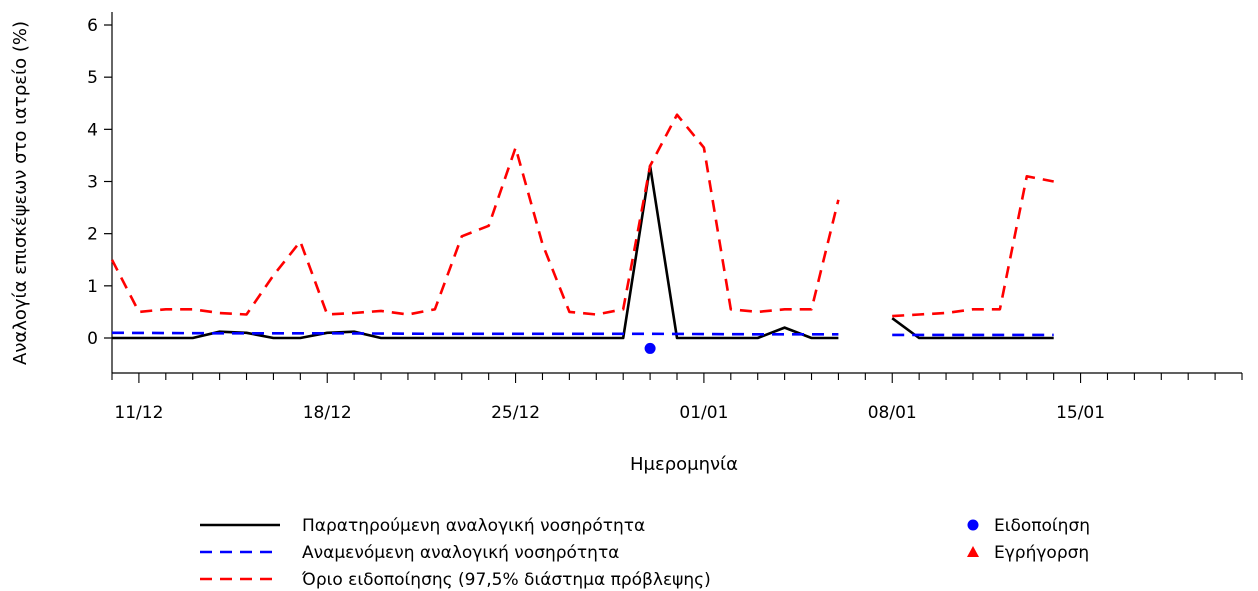  I want to click on plot-markers, so click(650, 348).